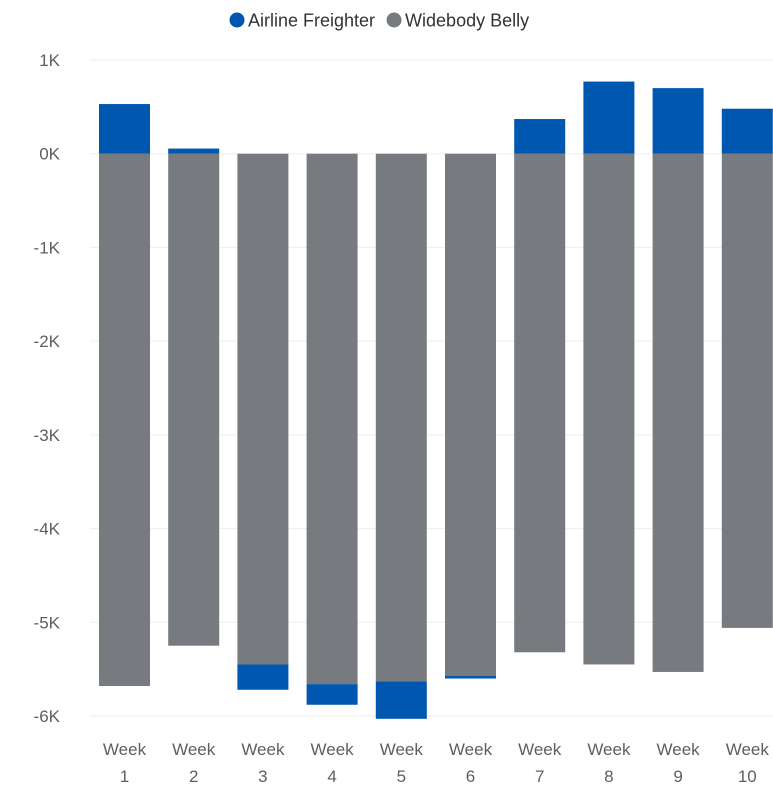 This screenshot has height=789, width=773. Describe the element at coordinates (609, 763) in the screenshot. I see `x-tick-label: Week 8` at that location.